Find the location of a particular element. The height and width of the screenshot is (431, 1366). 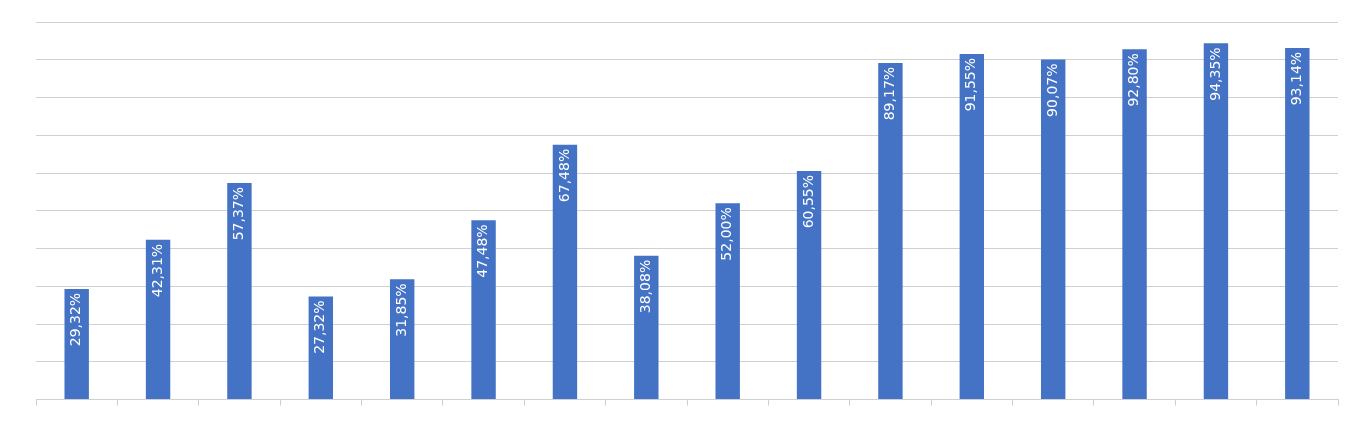

data-label: 93,14% is located at coordinates (1295, 78).